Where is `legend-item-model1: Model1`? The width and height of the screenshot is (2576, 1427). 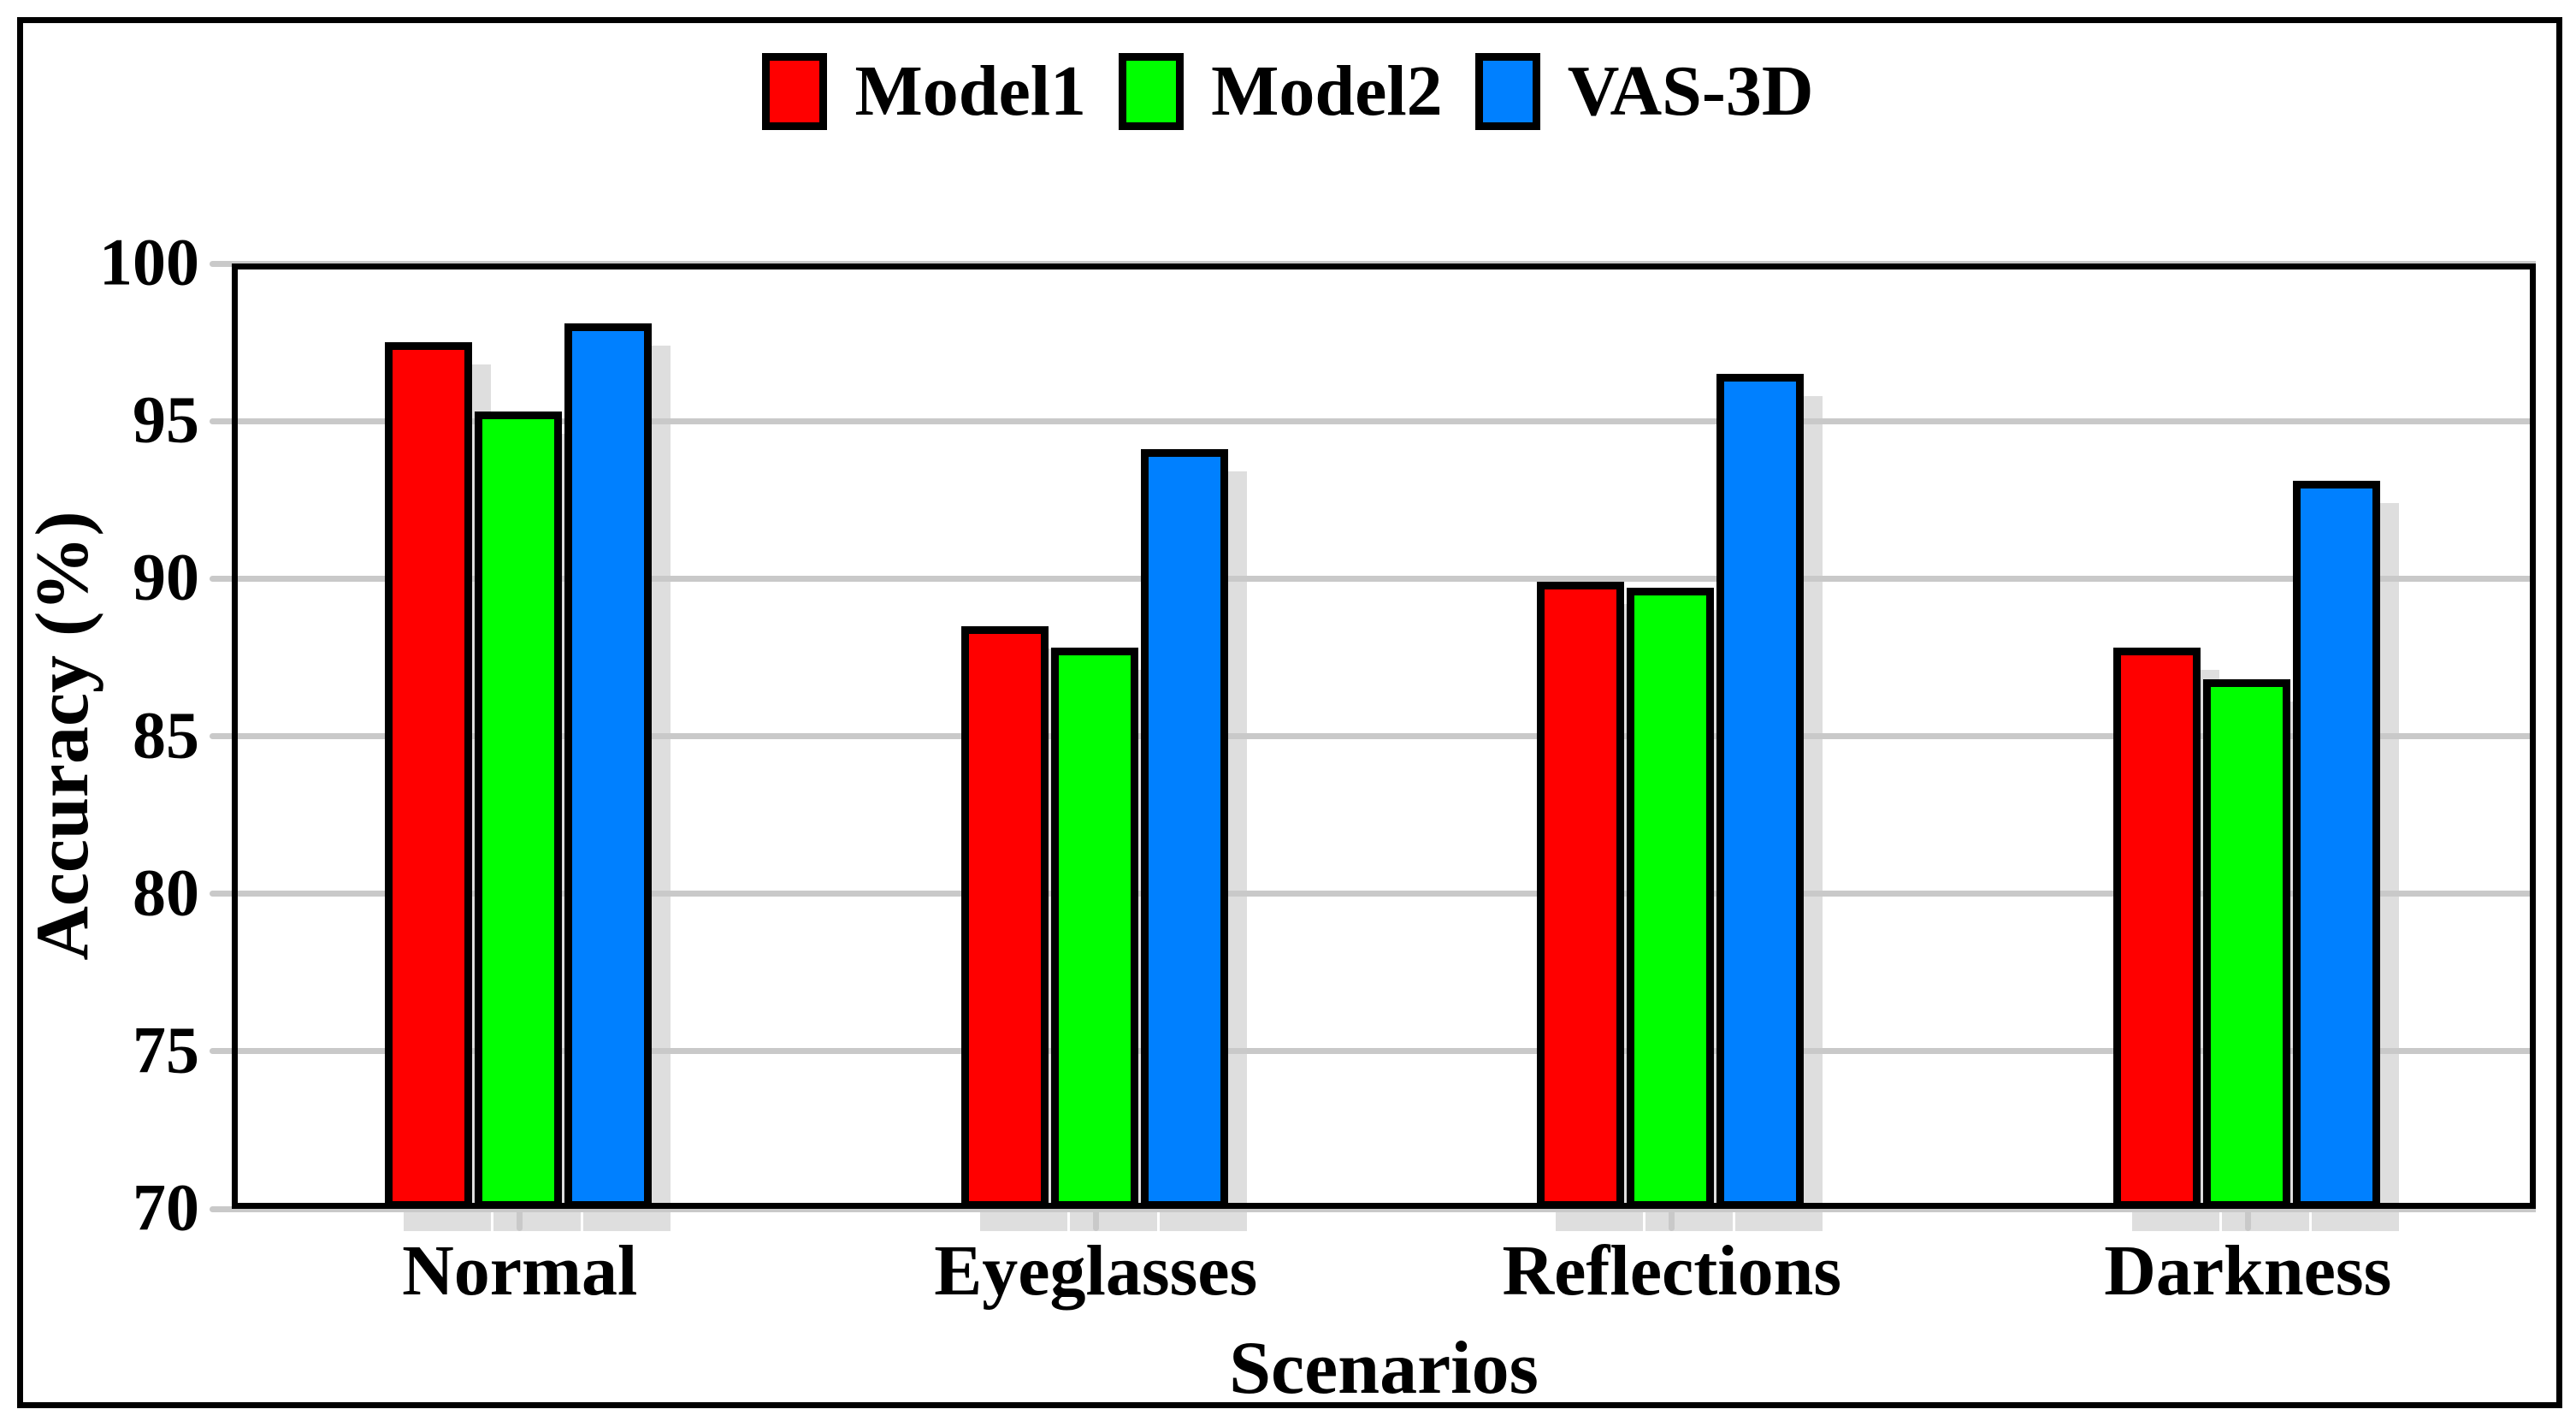 legend-item-model1: Model1 is located at coordinates (924, 91).